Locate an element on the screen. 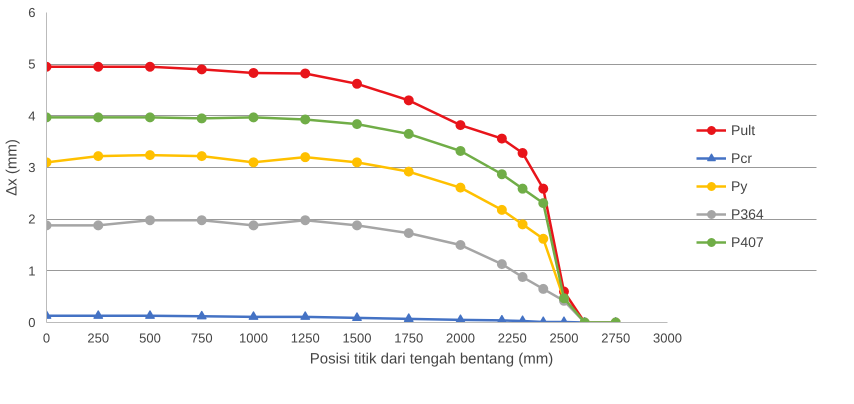 Image resolution: width=854 pixels, height=404 pixels. x-tick-label: 2750 is located at coordinates (615, 338).